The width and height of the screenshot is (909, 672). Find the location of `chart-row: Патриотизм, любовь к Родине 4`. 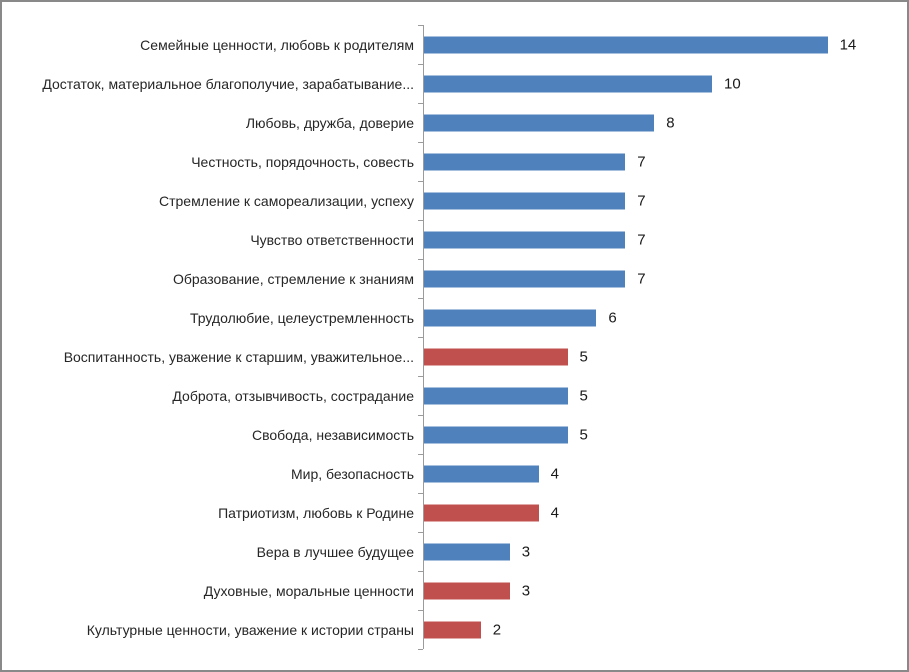

chart-row: Патриотизм, любовь к Родине 4 is located at coordinates (454, 512).